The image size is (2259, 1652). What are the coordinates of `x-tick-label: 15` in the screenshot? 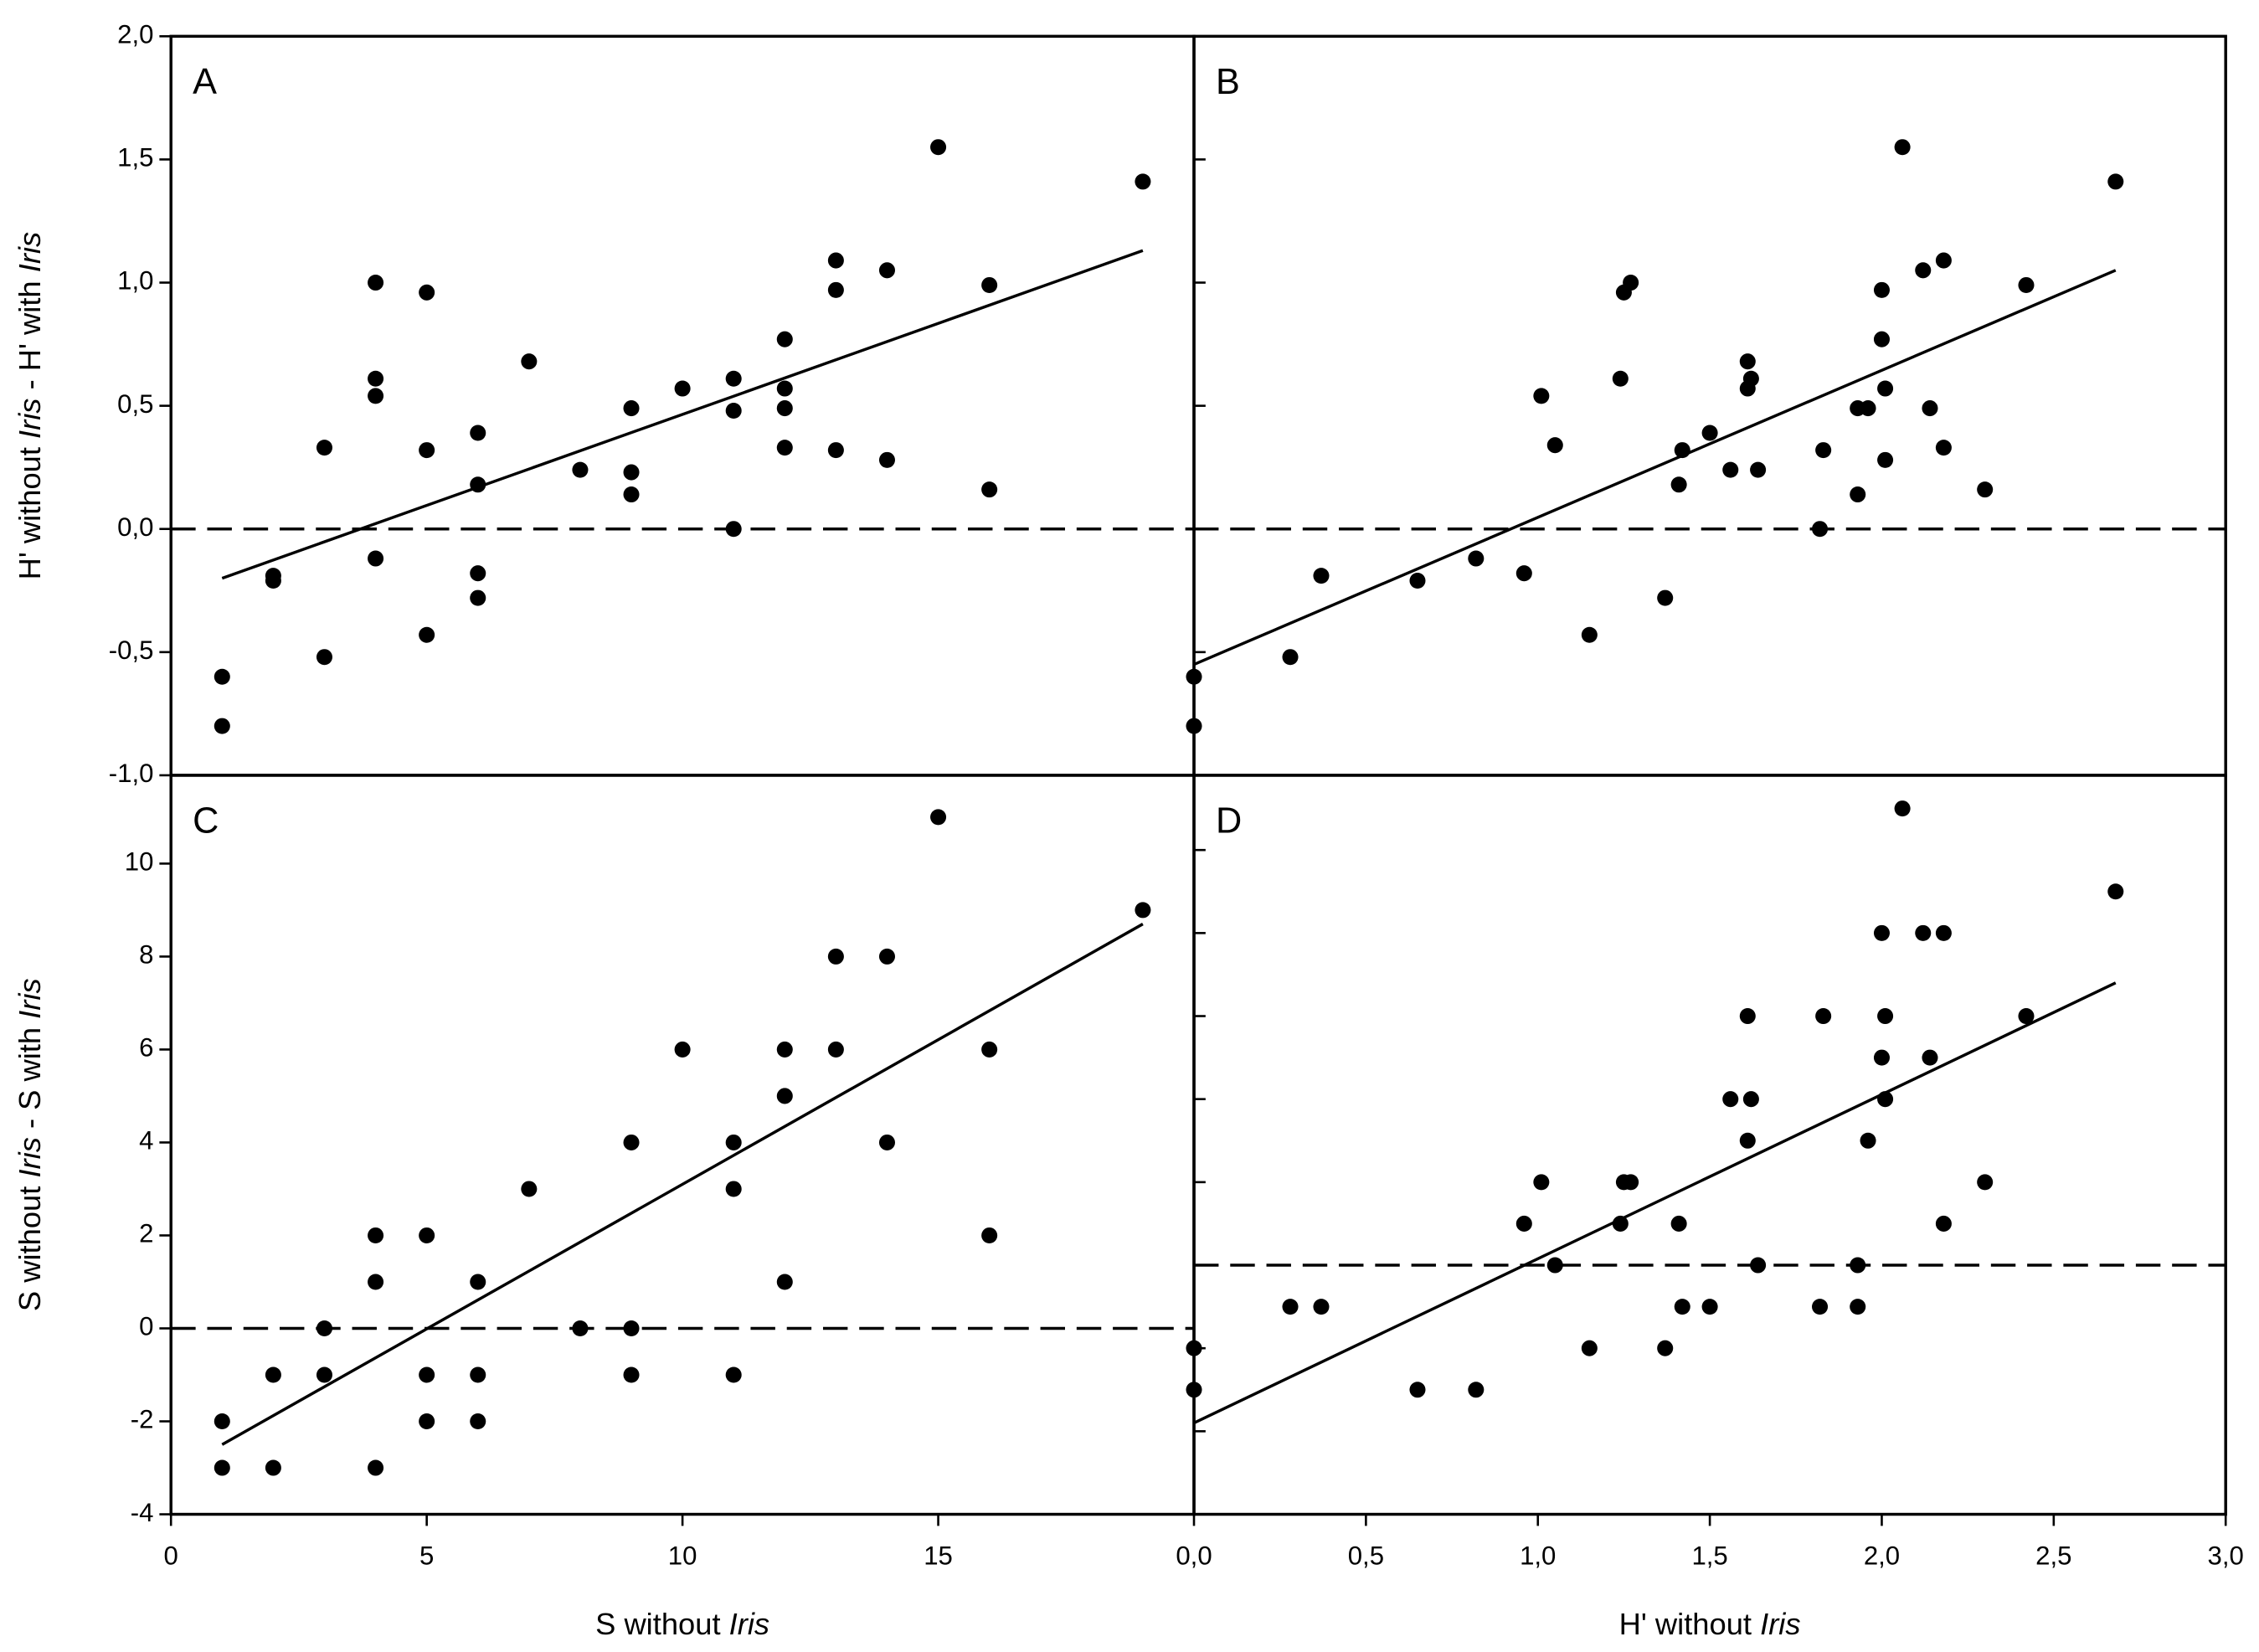 It's located at (938, 1556).